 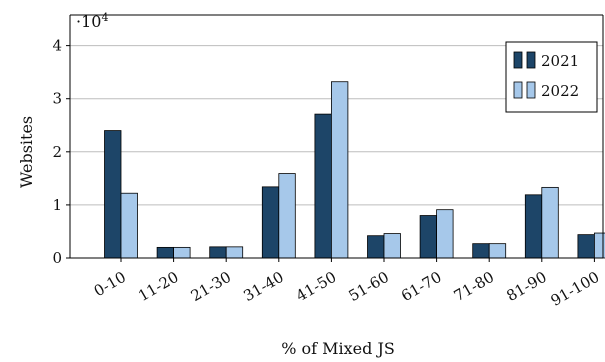 I want to click on x-tick-label: 41-50, so click(x=316, y=286).